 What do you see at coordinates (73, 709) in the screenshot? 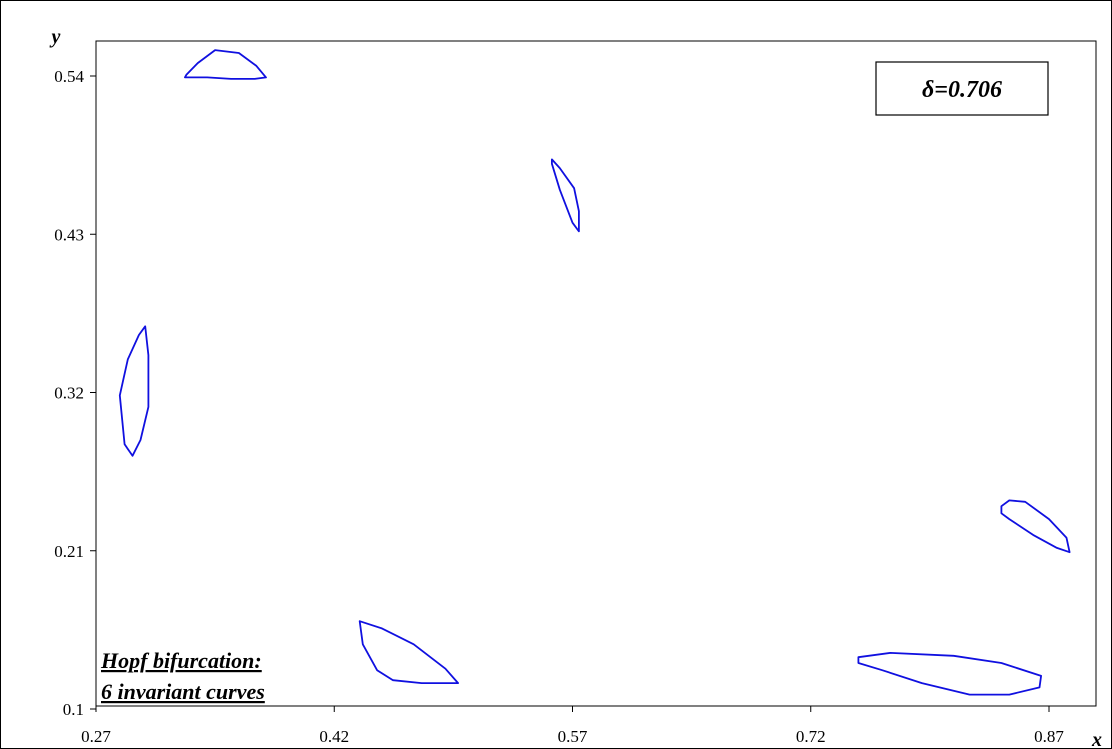
I see `y-tick-label: 0.1` at bounding box center [73, 709].